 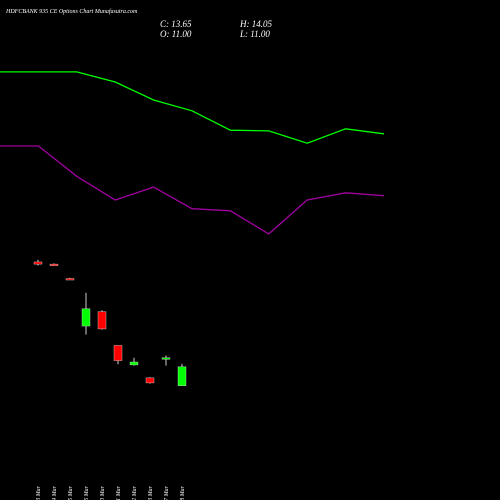 What do you see at coordinates (176, 34) in the screenshot?
I see `ohlc-open: O: 11.00` at bounding box center [176, 34].